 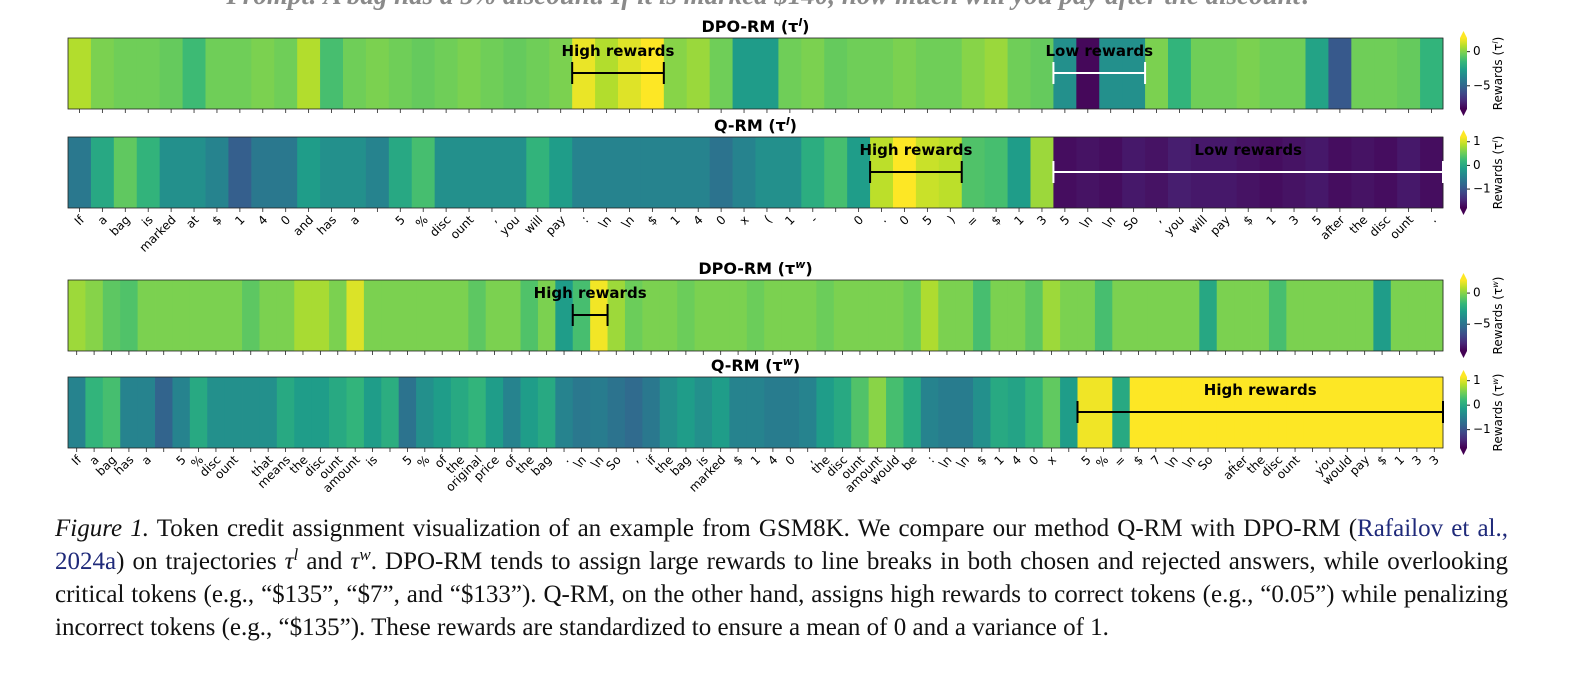 I want to click on colorbar-label: Rewards (τw), so click(x=1498, y=413).